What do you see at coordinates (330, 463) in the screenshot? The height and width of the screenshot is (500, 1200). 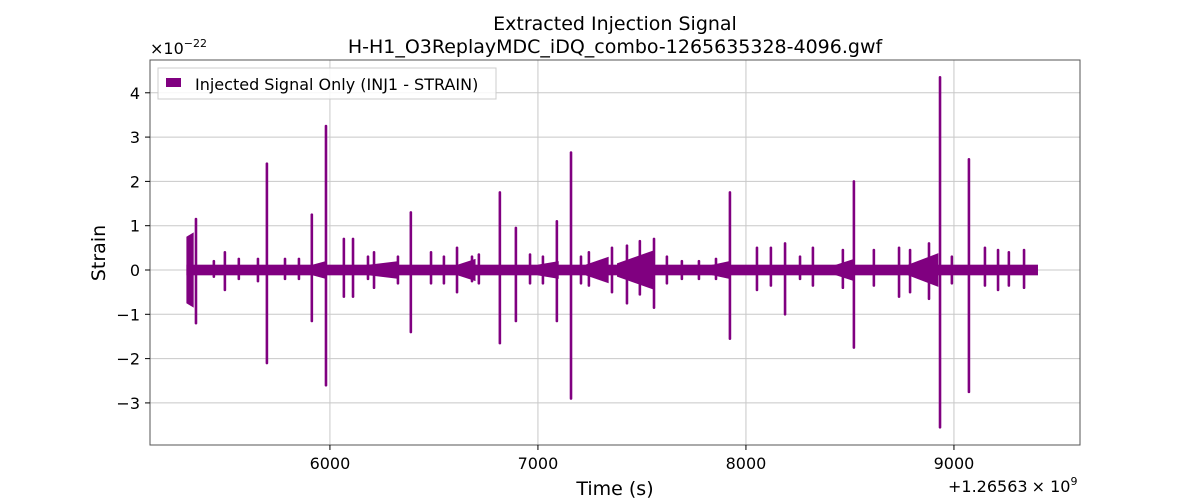 I see `x-tick-label: 6000` at bounding box center [330, 463].